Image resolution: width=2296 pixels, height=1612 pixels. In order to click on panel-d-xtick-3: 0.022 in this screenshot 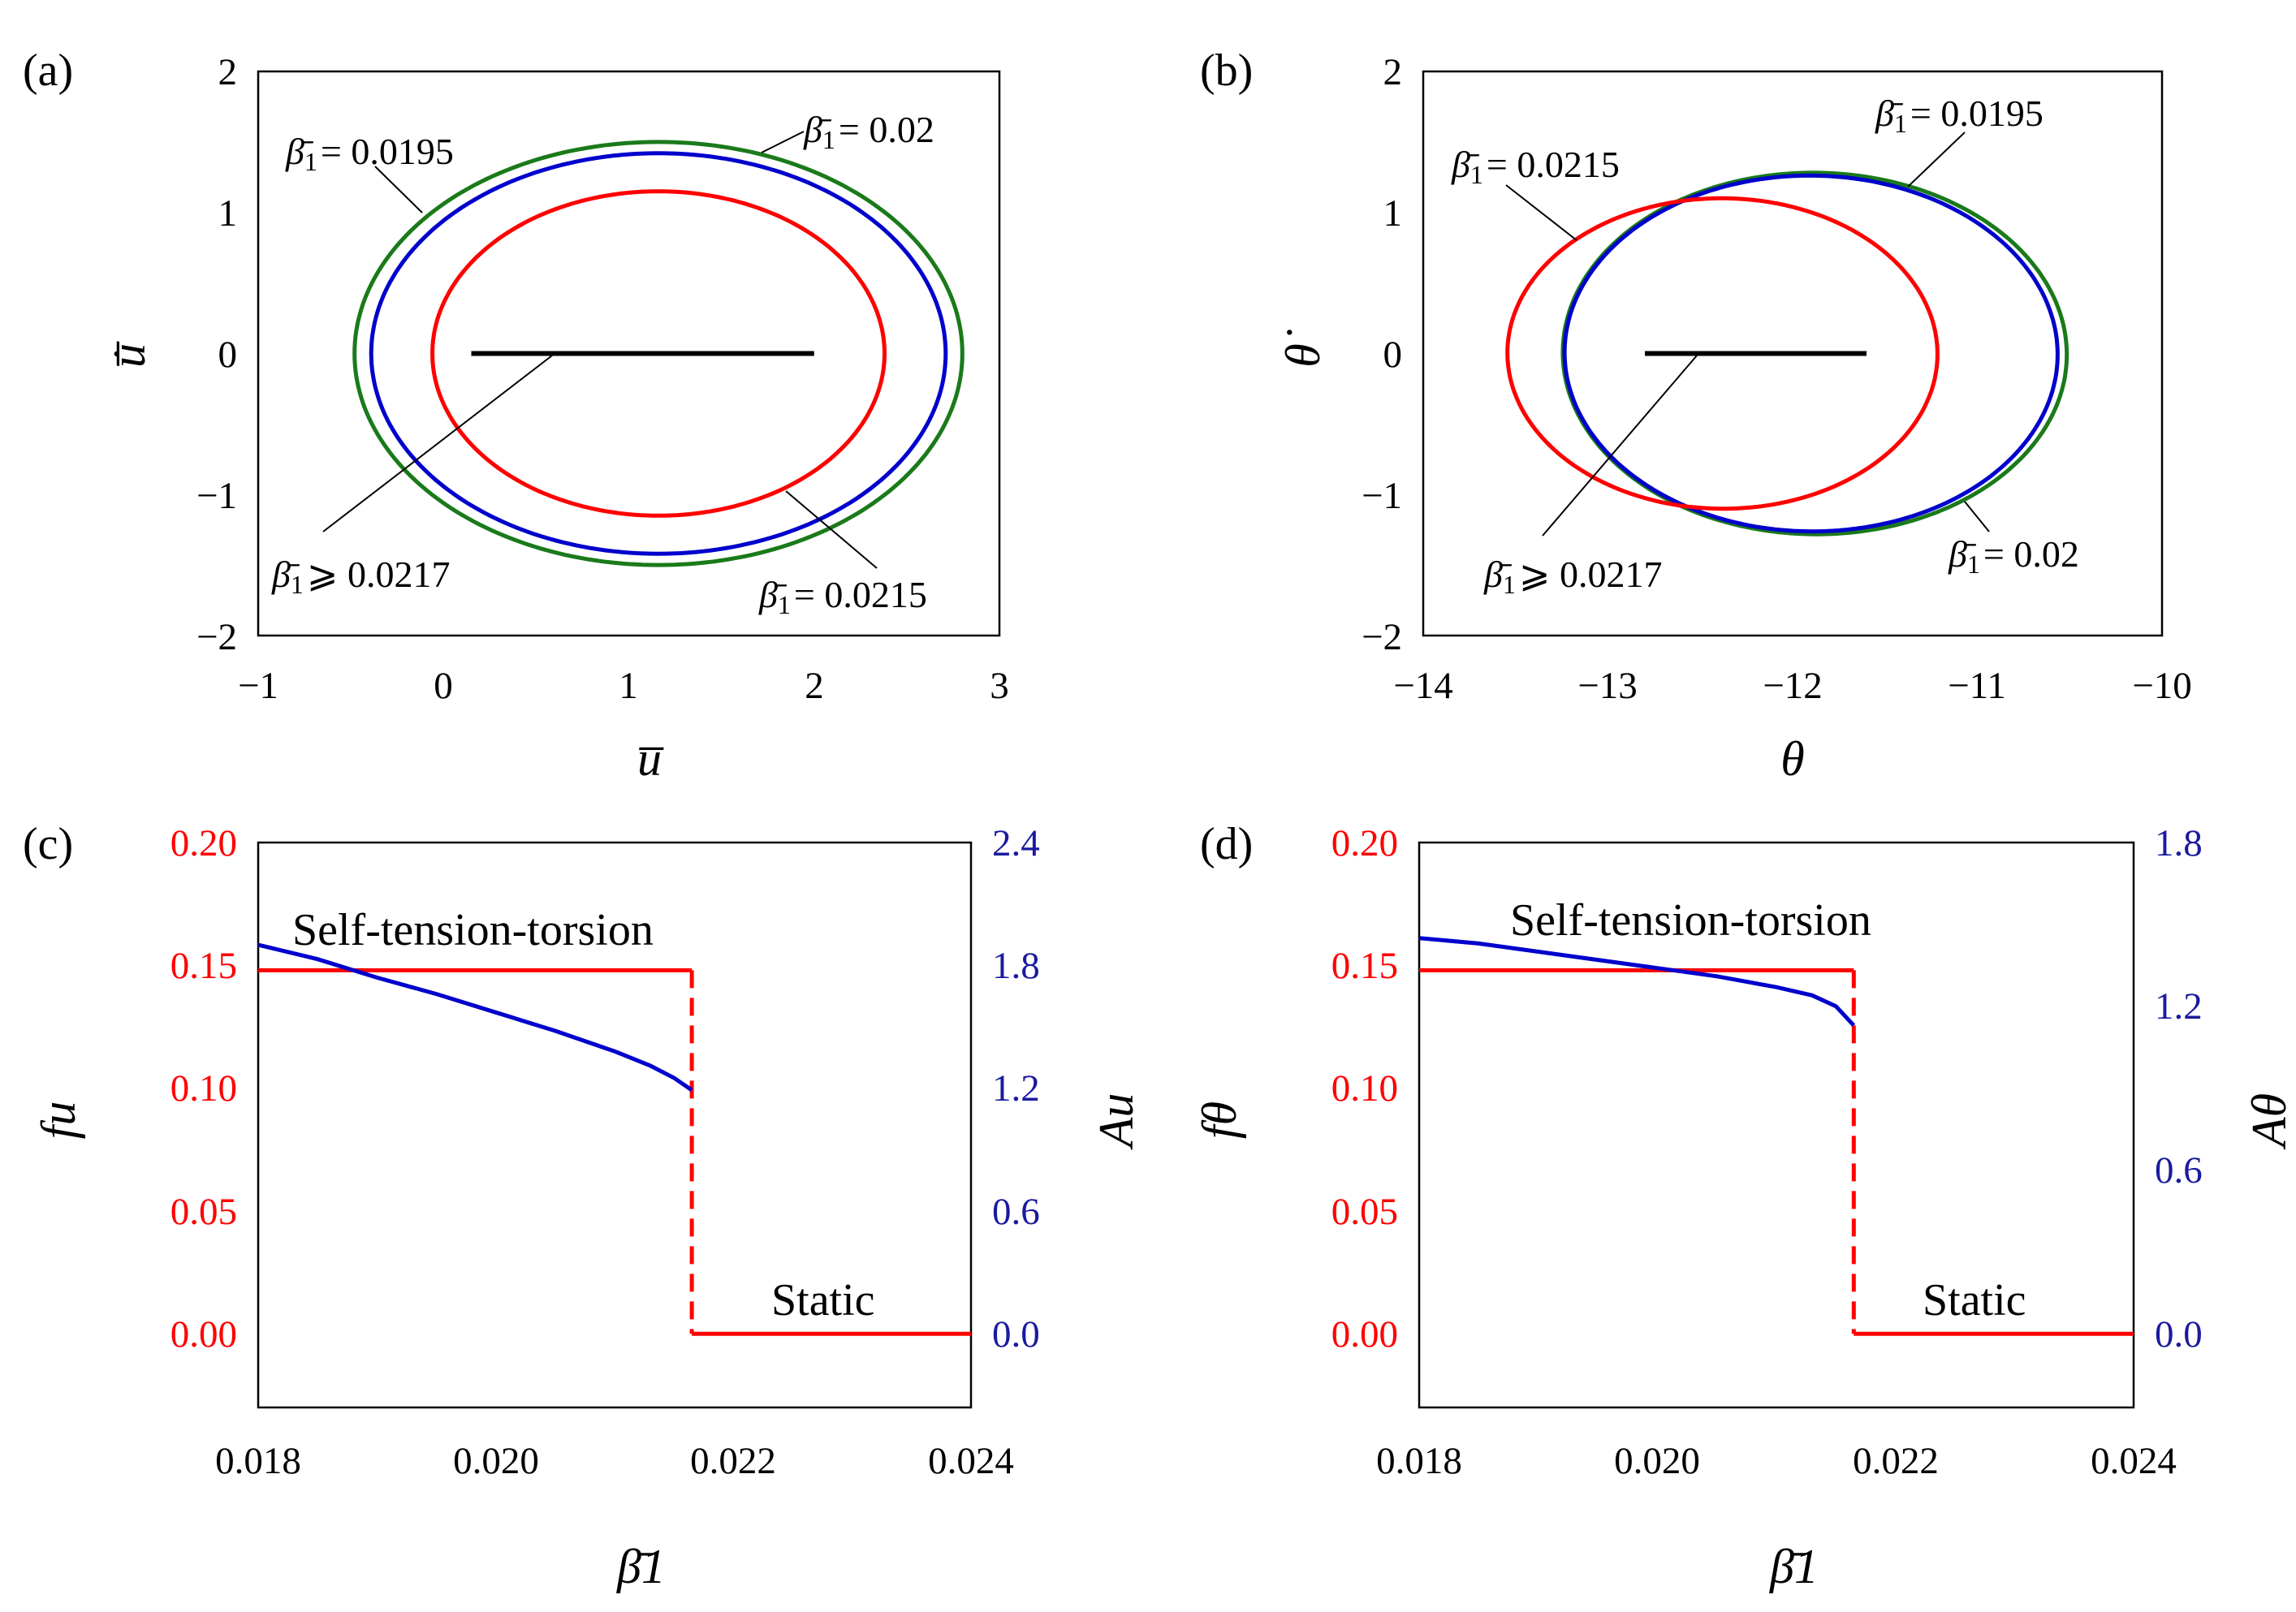, I will do `click(1896, 1461)`.